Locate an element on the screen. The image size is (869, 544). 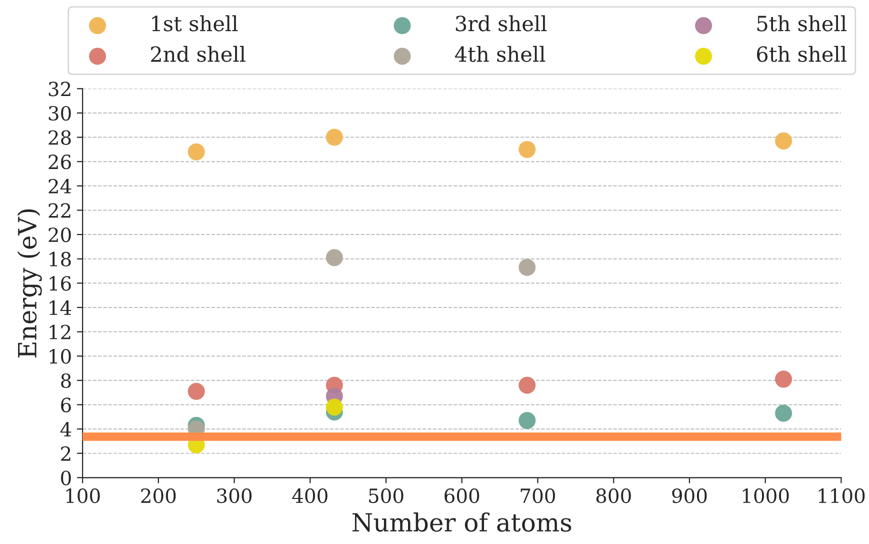
y-tick-label: 14 is located at coordinates (61, 307).